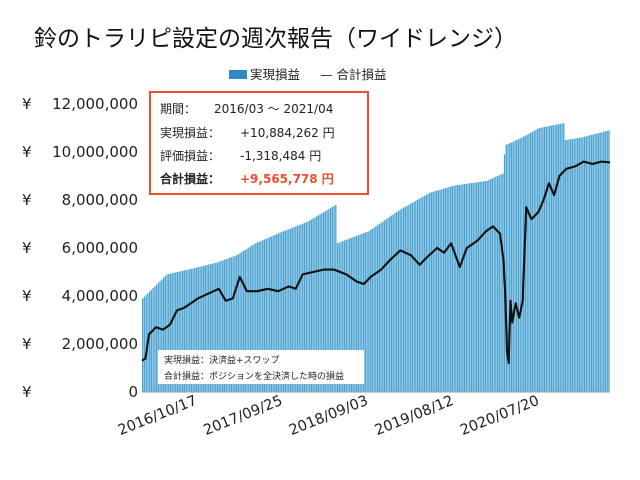 This screenshot has height=480, width=640. I want to click on legend: 実現損益 — 合計損益, so click(307, 74).